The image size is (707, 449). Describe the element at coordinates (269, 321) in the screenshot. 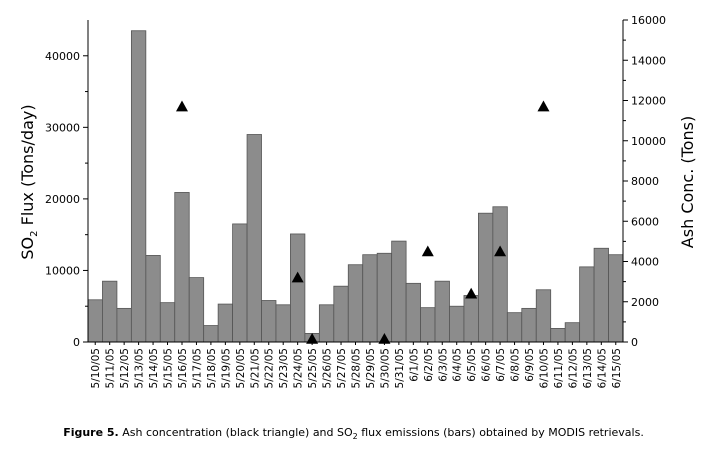

I see `bar-5/22/05` at that location.